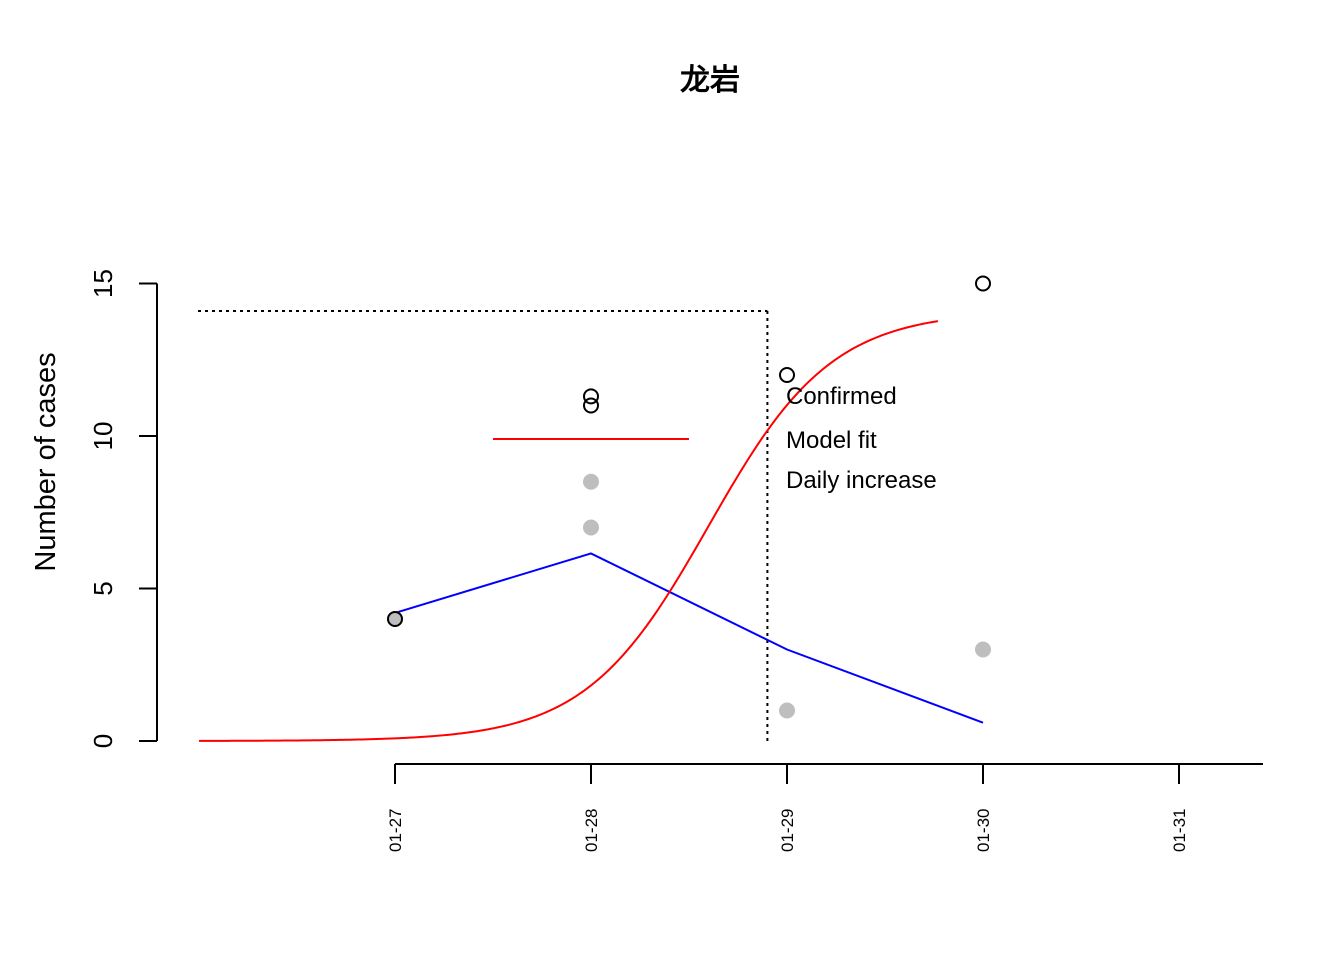 The width and height of the screenshot is (1344, 960). What do you see at coordinates (841, 396) in the screenshot?
I see `legend-entry: Confirmed` at bounding box center [841, 396].